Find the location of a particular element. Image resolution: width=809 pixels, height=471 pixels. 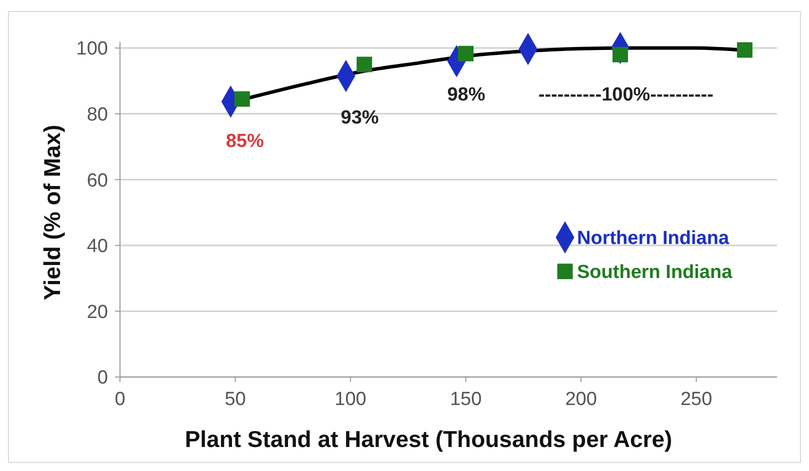

x-tick-label: 100 is located at coordinates (350, 399).